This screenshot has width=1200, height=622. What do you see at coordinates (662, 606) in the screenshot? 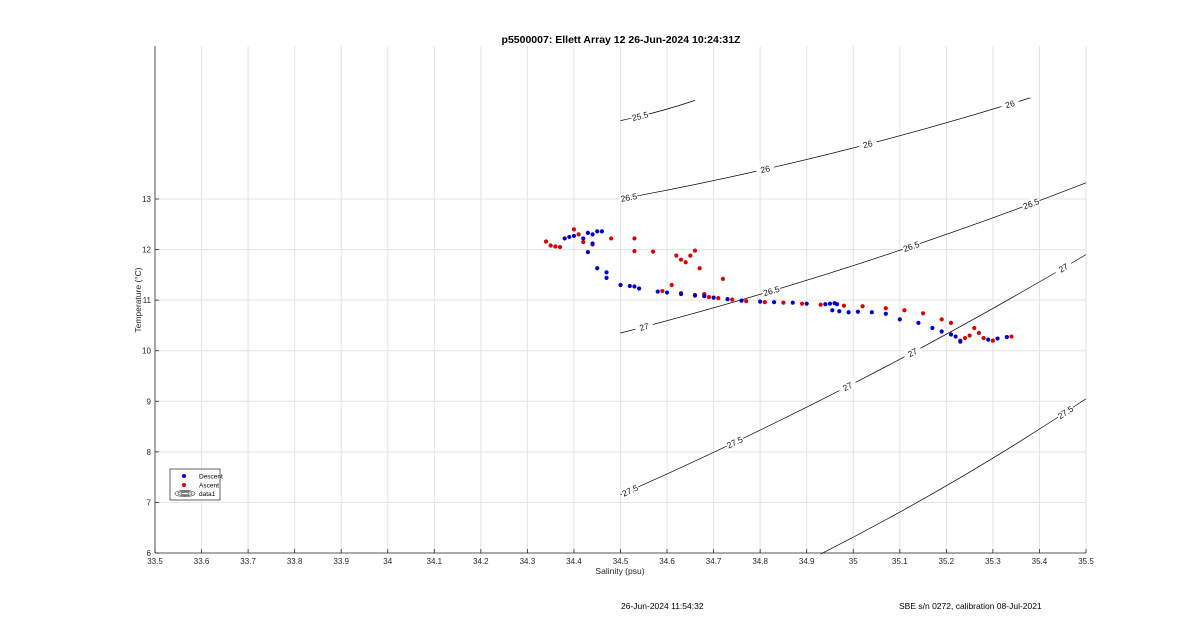
I see `footer-timestamp: 26-Jun-2024 11:54:32` at bounding box center [662, 606].